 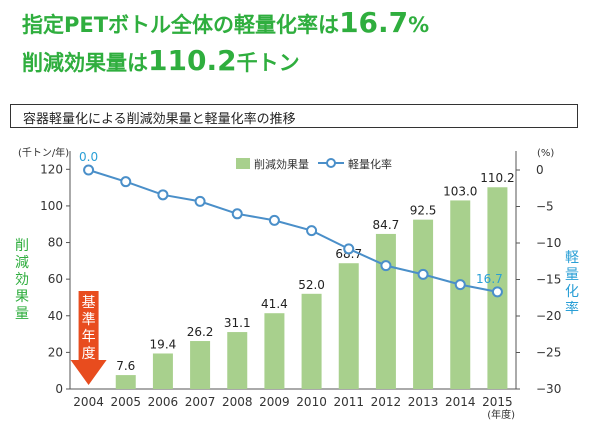 What do you see at coordinates (125, 402) in the screenshot?
I see `x-tick-label: 2005` at bounding box center [125, 402].